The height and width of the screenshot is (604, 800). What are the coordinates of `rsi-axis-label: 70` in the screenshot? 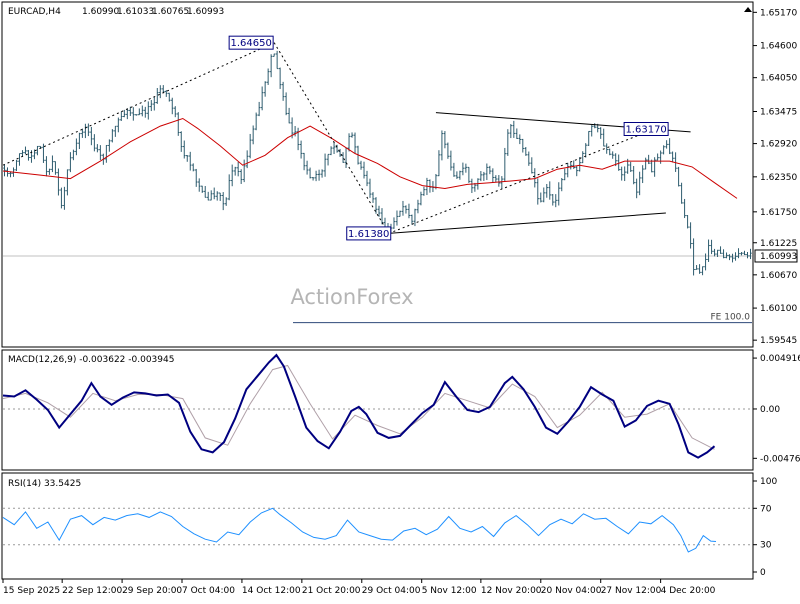 It's located at (766, 509).